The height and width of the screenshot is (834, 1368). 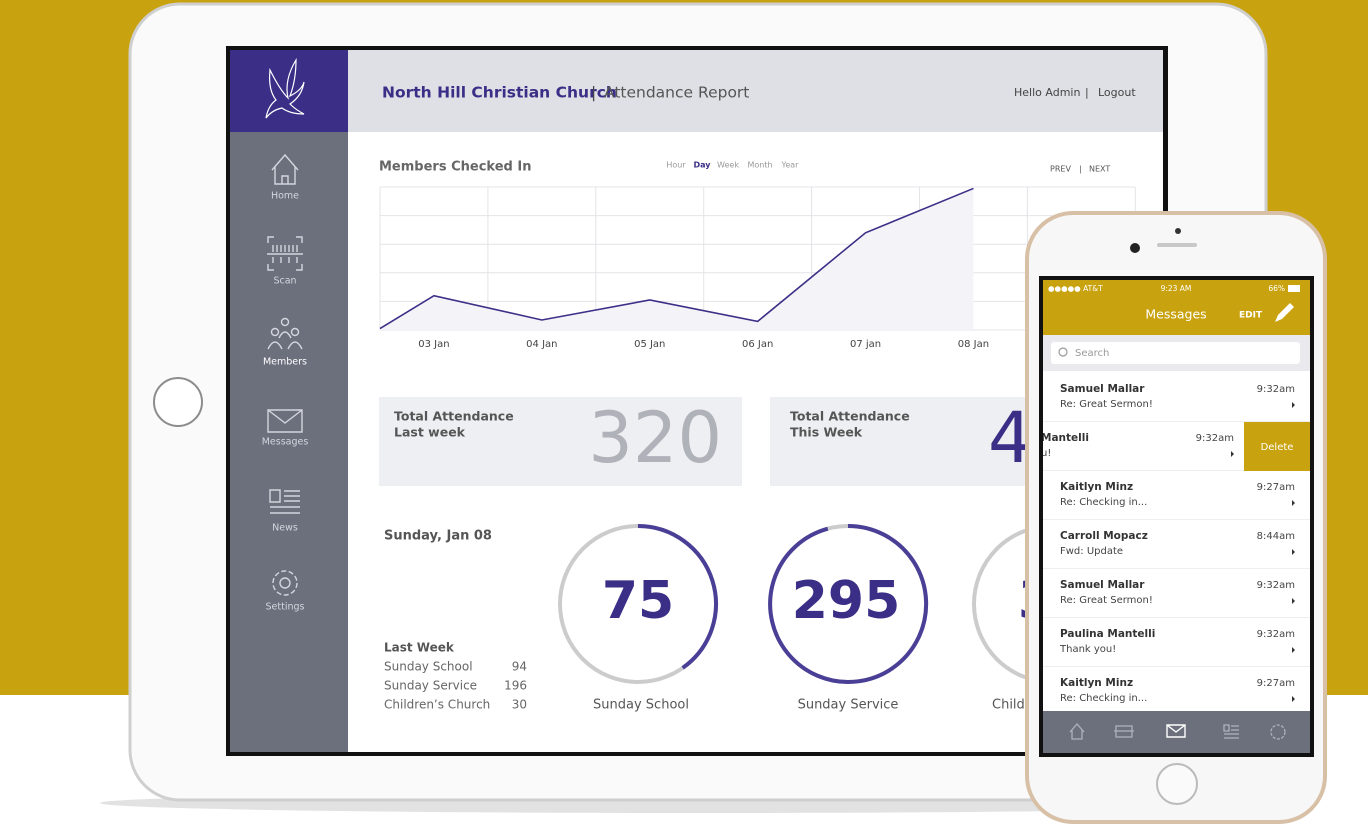 I want to click on nav-bar, so click(x=1176, y=307).